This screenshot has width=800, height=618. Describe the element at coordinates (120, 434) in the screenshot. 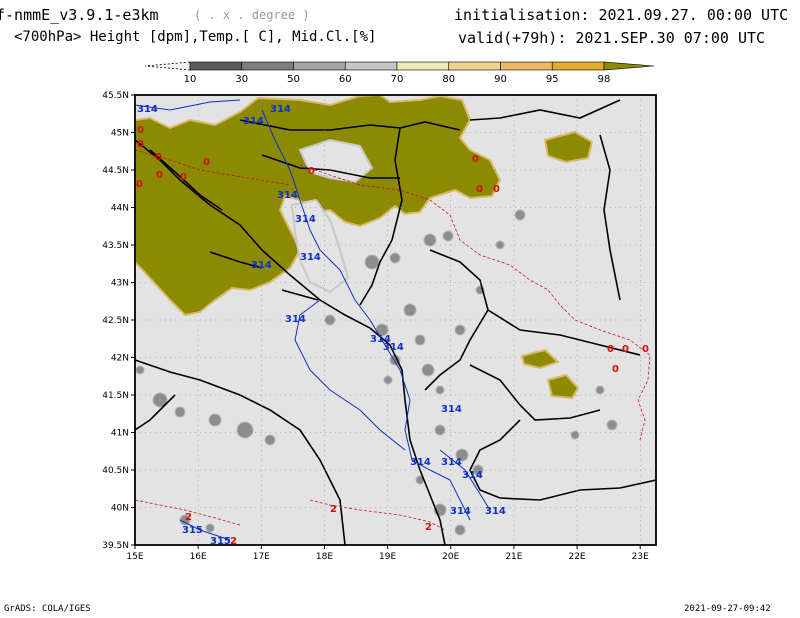

I see `lat-tick-label: 41N` at that location.